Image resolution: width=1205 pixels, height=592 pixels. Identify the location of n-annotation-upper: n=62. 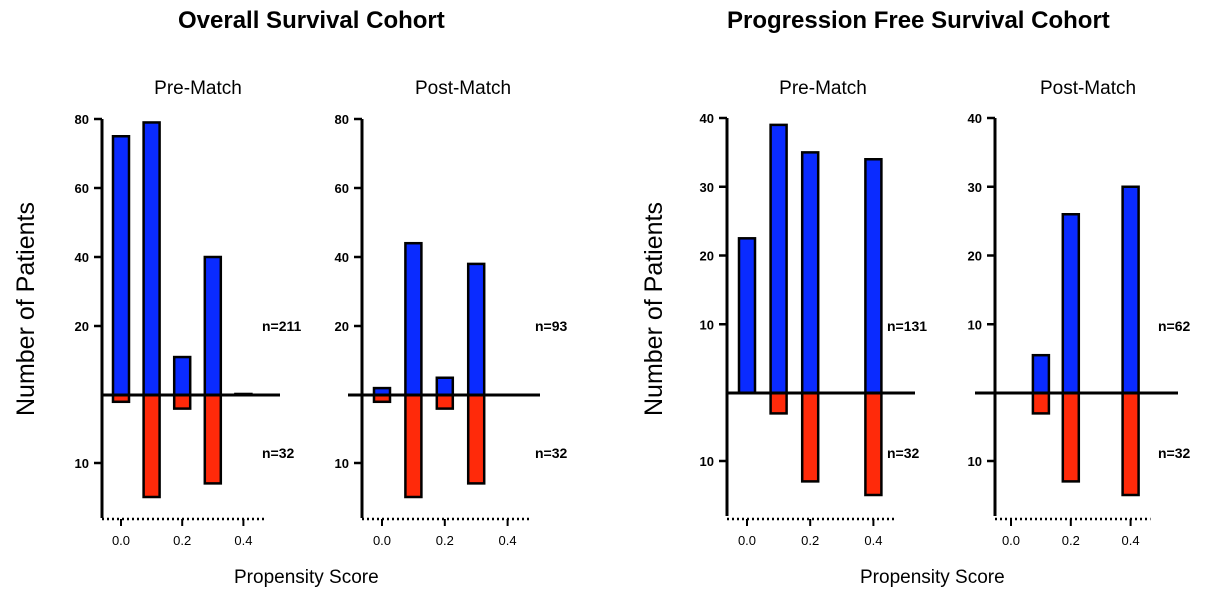
(1174, 326).